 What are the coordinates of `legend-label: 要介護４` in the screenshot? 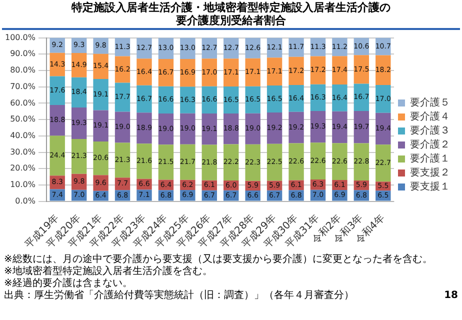 It's located at (430, 116).